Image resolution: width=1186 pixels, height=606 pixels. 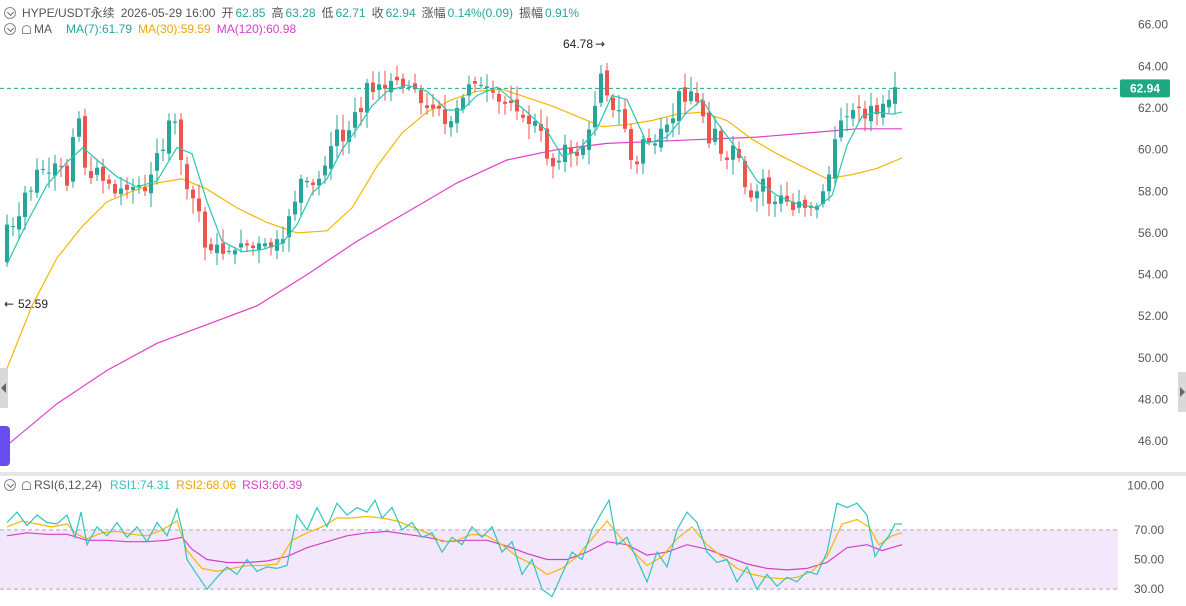 What do you see at coordinates (5, 446) in the screenshot?
I see `side-panel-tab` at bounding box center [5, 446].